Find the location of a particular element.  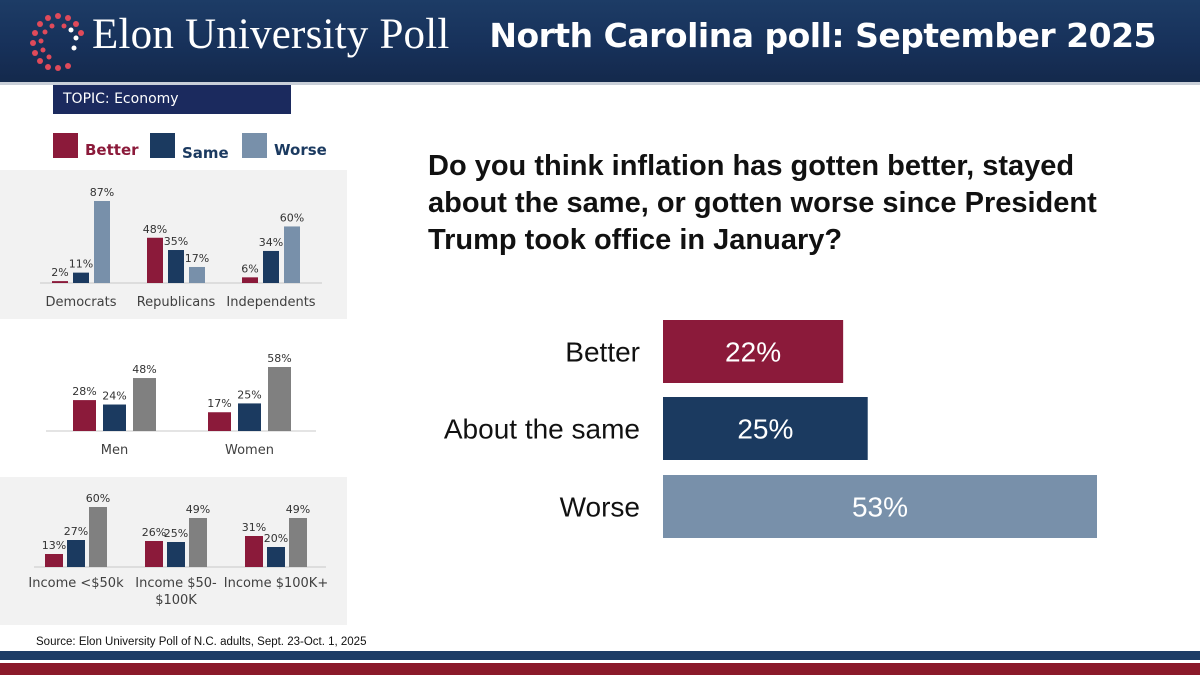

value-label-women-same: 25% is located at coordinates (249, 394).